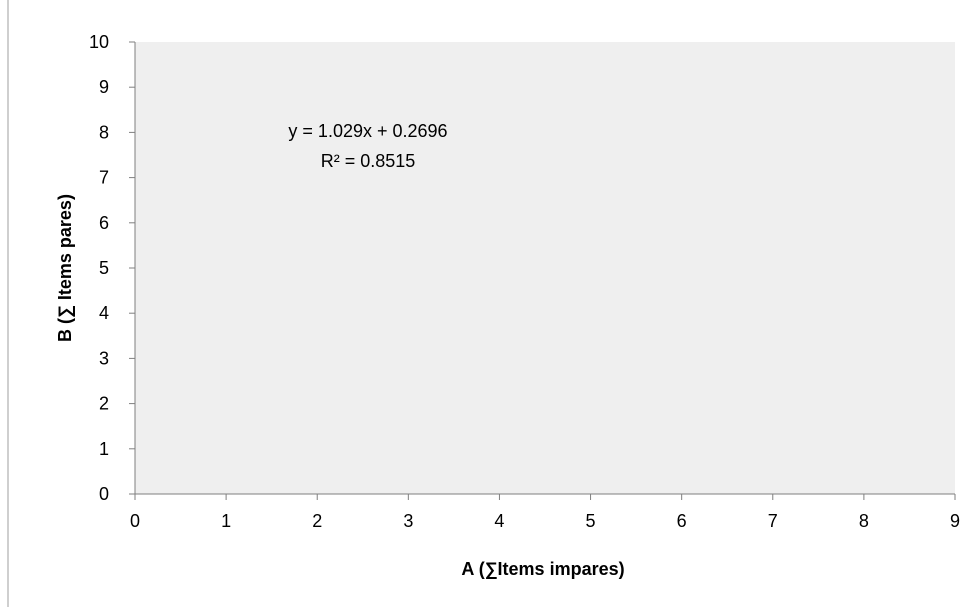  What do you see at coordinates (682, 521) in the screenshot?
I see `x-tick-label: 6` at bounding box center [682, 521].